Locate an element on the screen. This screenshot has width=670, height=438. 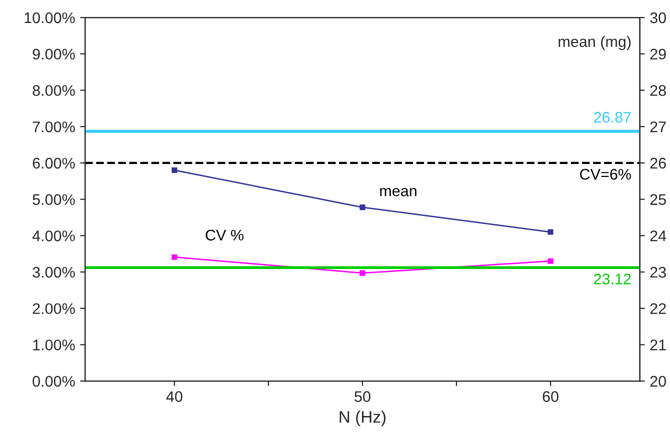
y2-tick-label: 26 is located at coordinates (658, 163).